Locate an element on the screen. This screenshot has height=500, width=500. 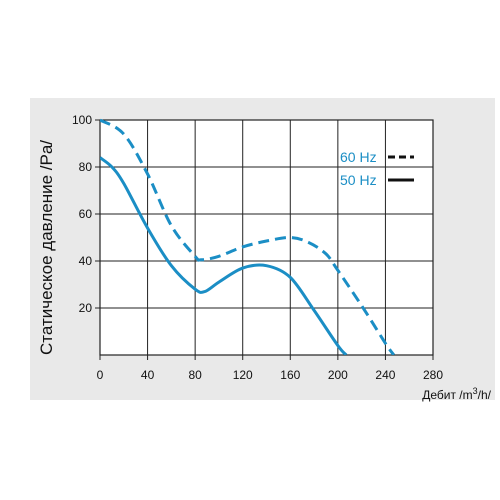
x-tick-label: 40 is located at coordinates (148, 375).